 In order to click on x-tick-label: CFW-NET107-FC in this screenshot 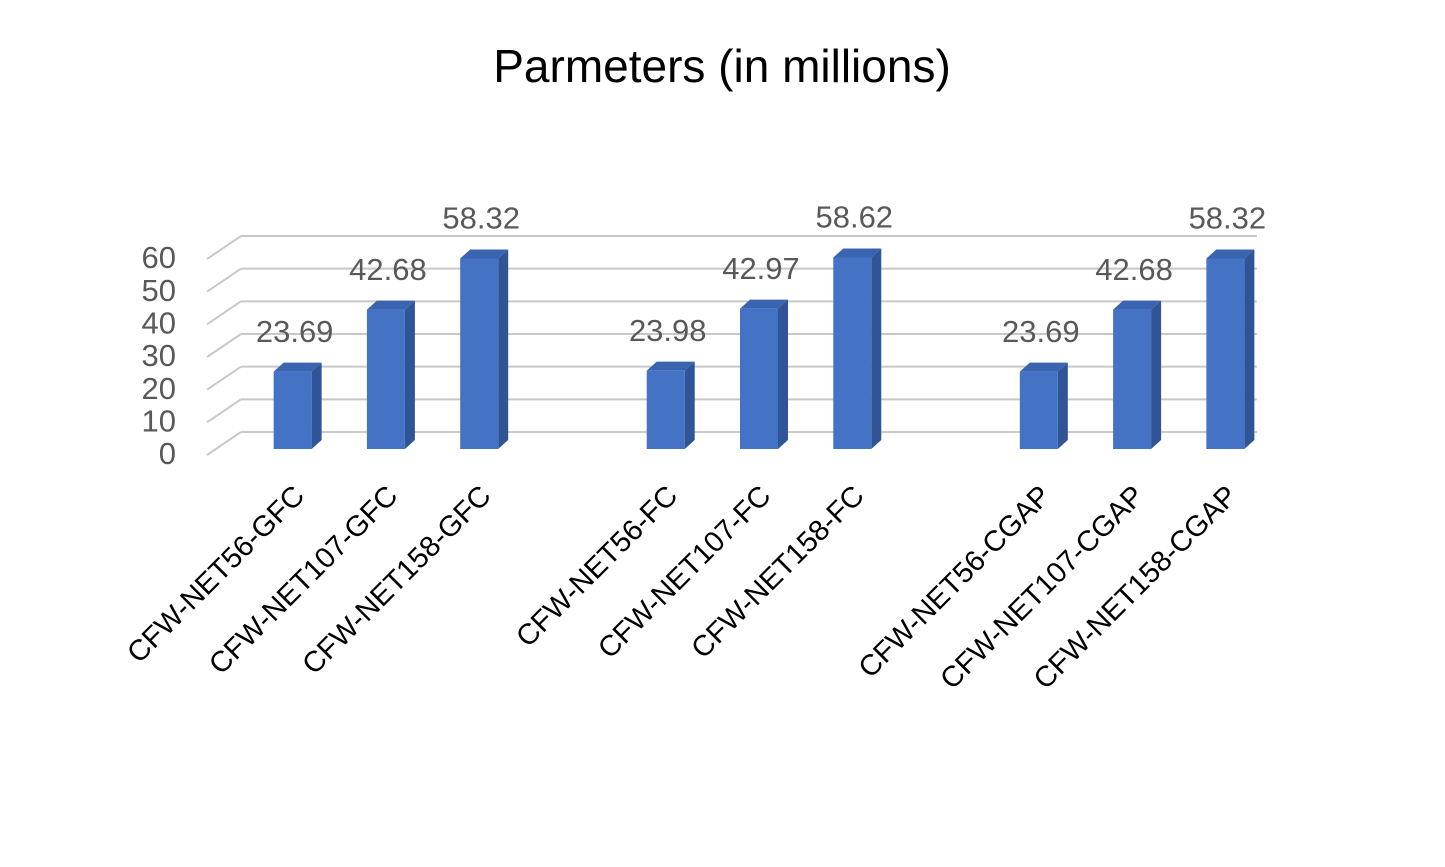, I will do `click(684, 572)`.